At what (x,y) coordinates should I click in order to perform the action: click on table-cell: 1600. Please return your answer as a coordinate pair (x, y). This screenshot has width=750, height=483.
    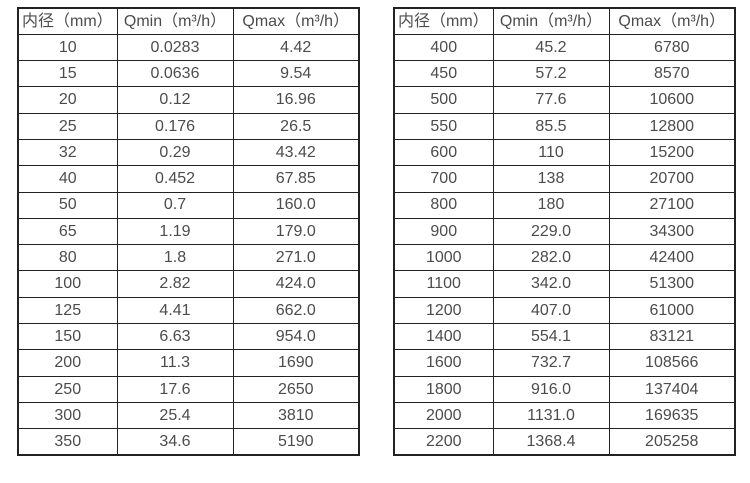
    Looking at the image, I should click on (443, 363).